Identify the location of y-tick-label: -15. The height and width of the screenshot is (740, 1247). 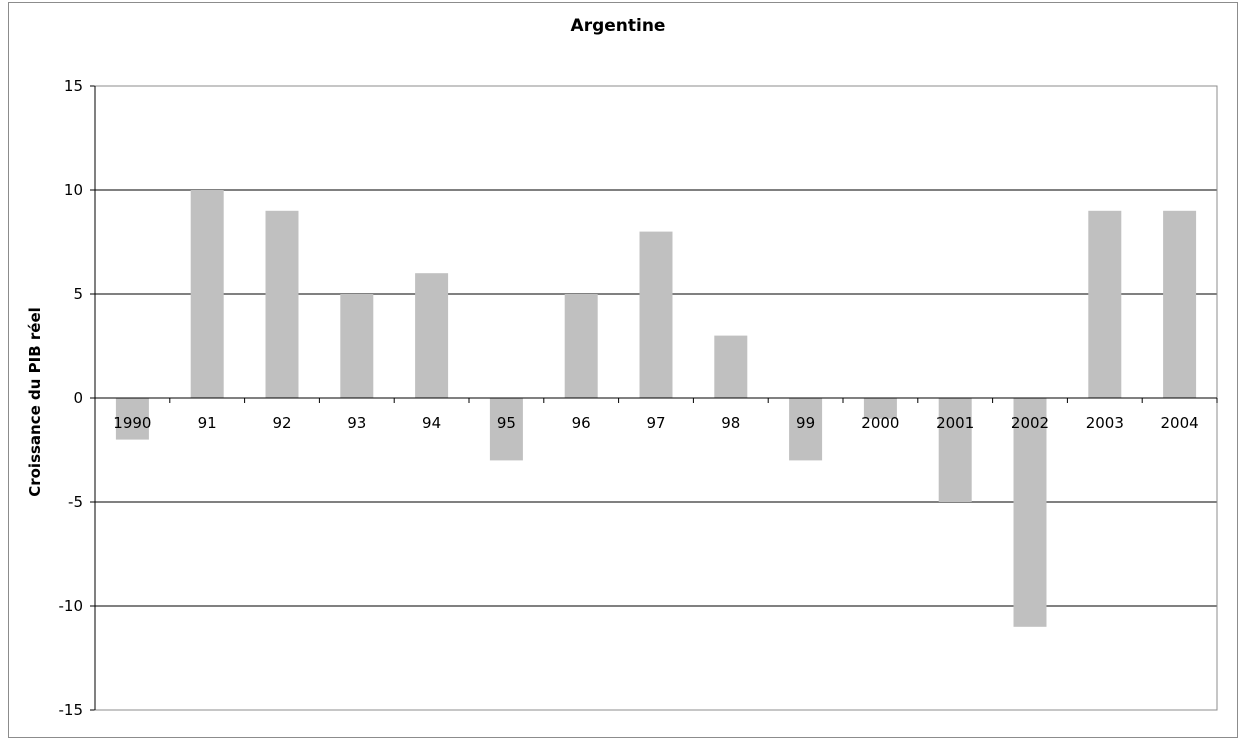
(71, 710).